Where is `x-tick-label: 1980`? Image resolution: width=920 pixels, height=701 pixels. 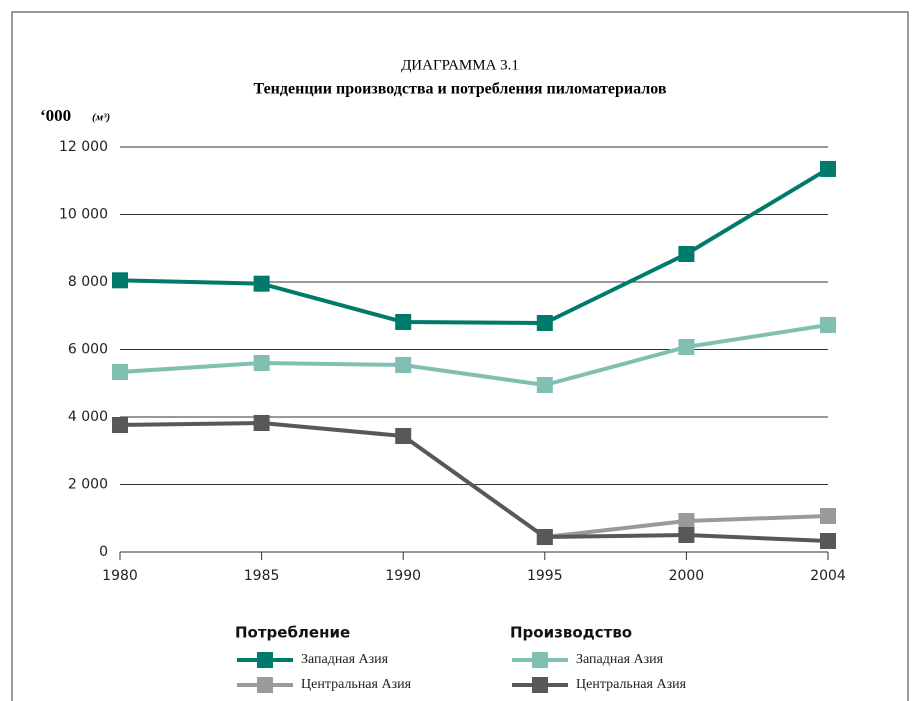 x-tick-label: 1980 is located at coordinates (120, 576).